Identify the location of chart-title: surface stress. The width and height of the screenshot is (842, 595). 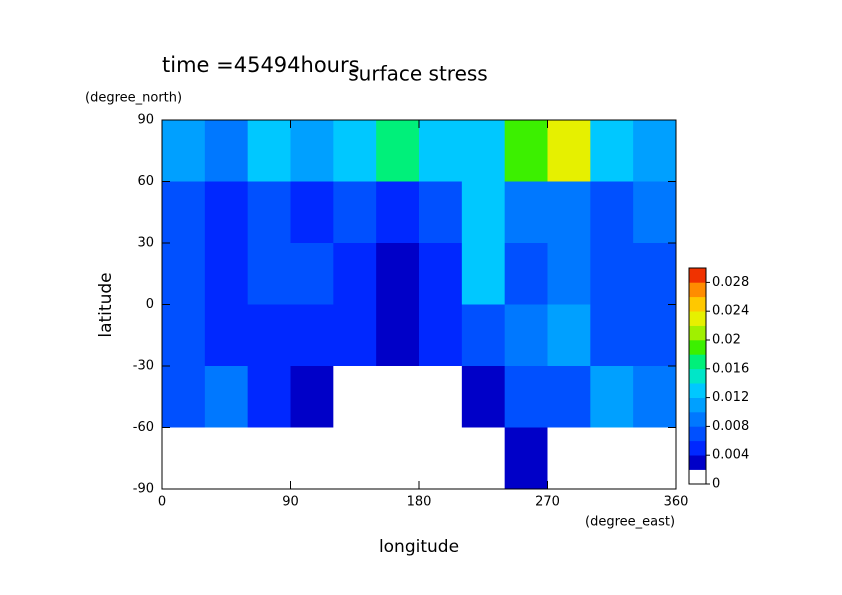
(417, 74).